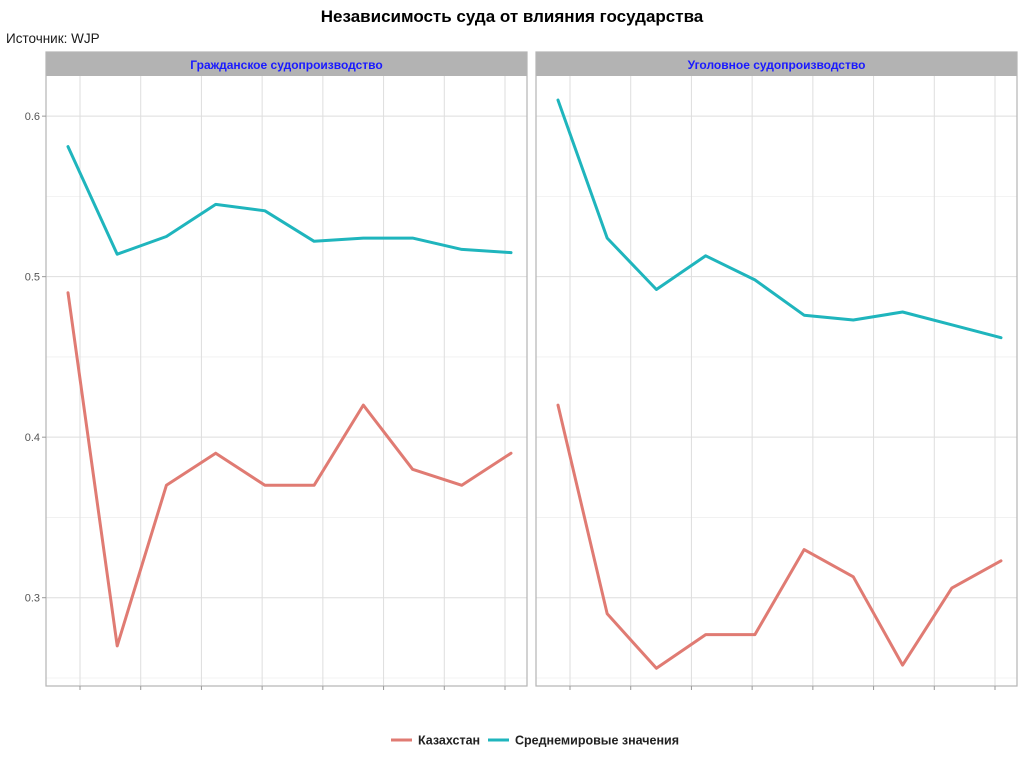 This screenshot has height=762, width=1024. Describe the element at coordinates (597, 741) in the screenshot. I see `legend-label-world-average: Среднемировые значения` at that location.